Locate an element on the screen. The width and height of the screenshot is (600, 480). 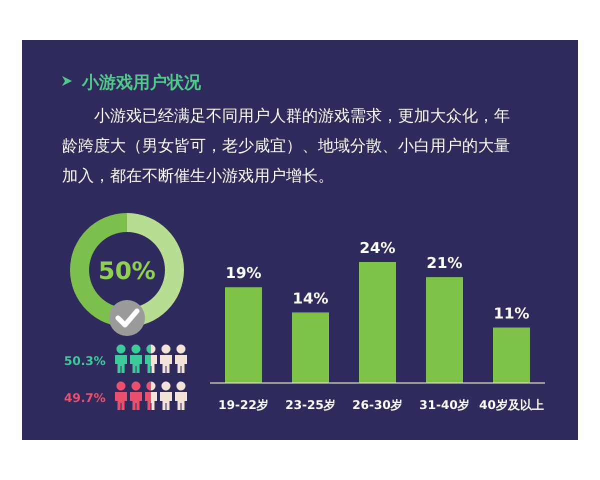
data-label: 24% is located at coordinates (378, 248).